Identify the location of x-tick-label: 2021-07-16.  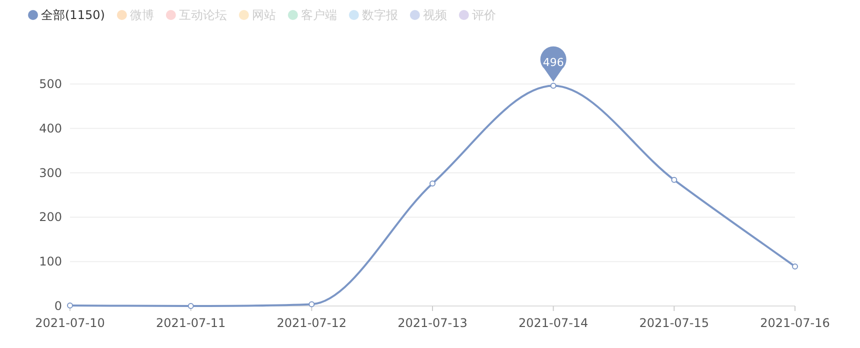
(795, 323).